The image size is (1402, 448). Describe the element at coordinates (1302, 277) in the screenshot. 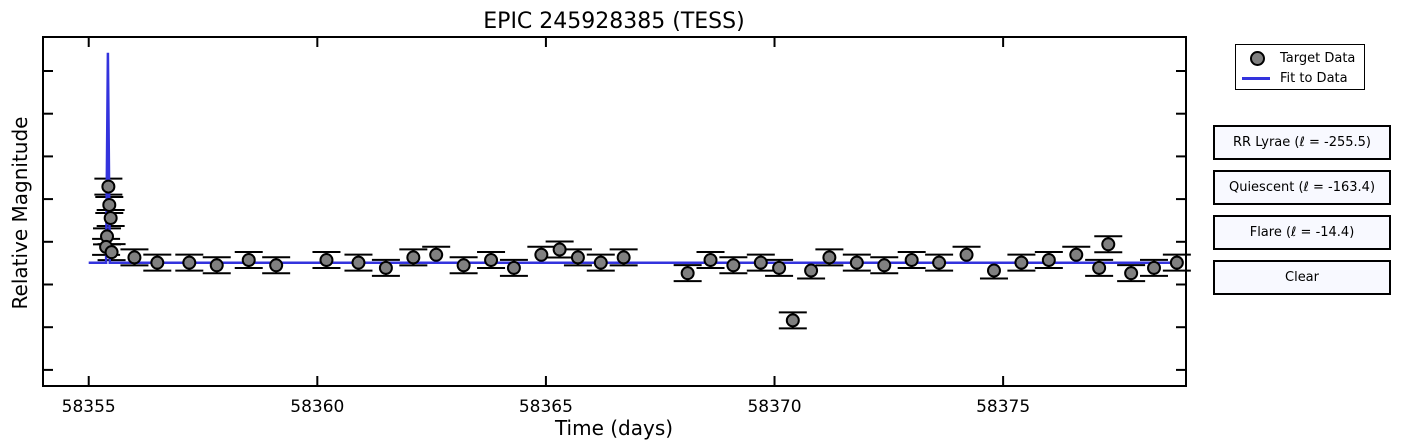

I see `clear-button: Clear` at that location.